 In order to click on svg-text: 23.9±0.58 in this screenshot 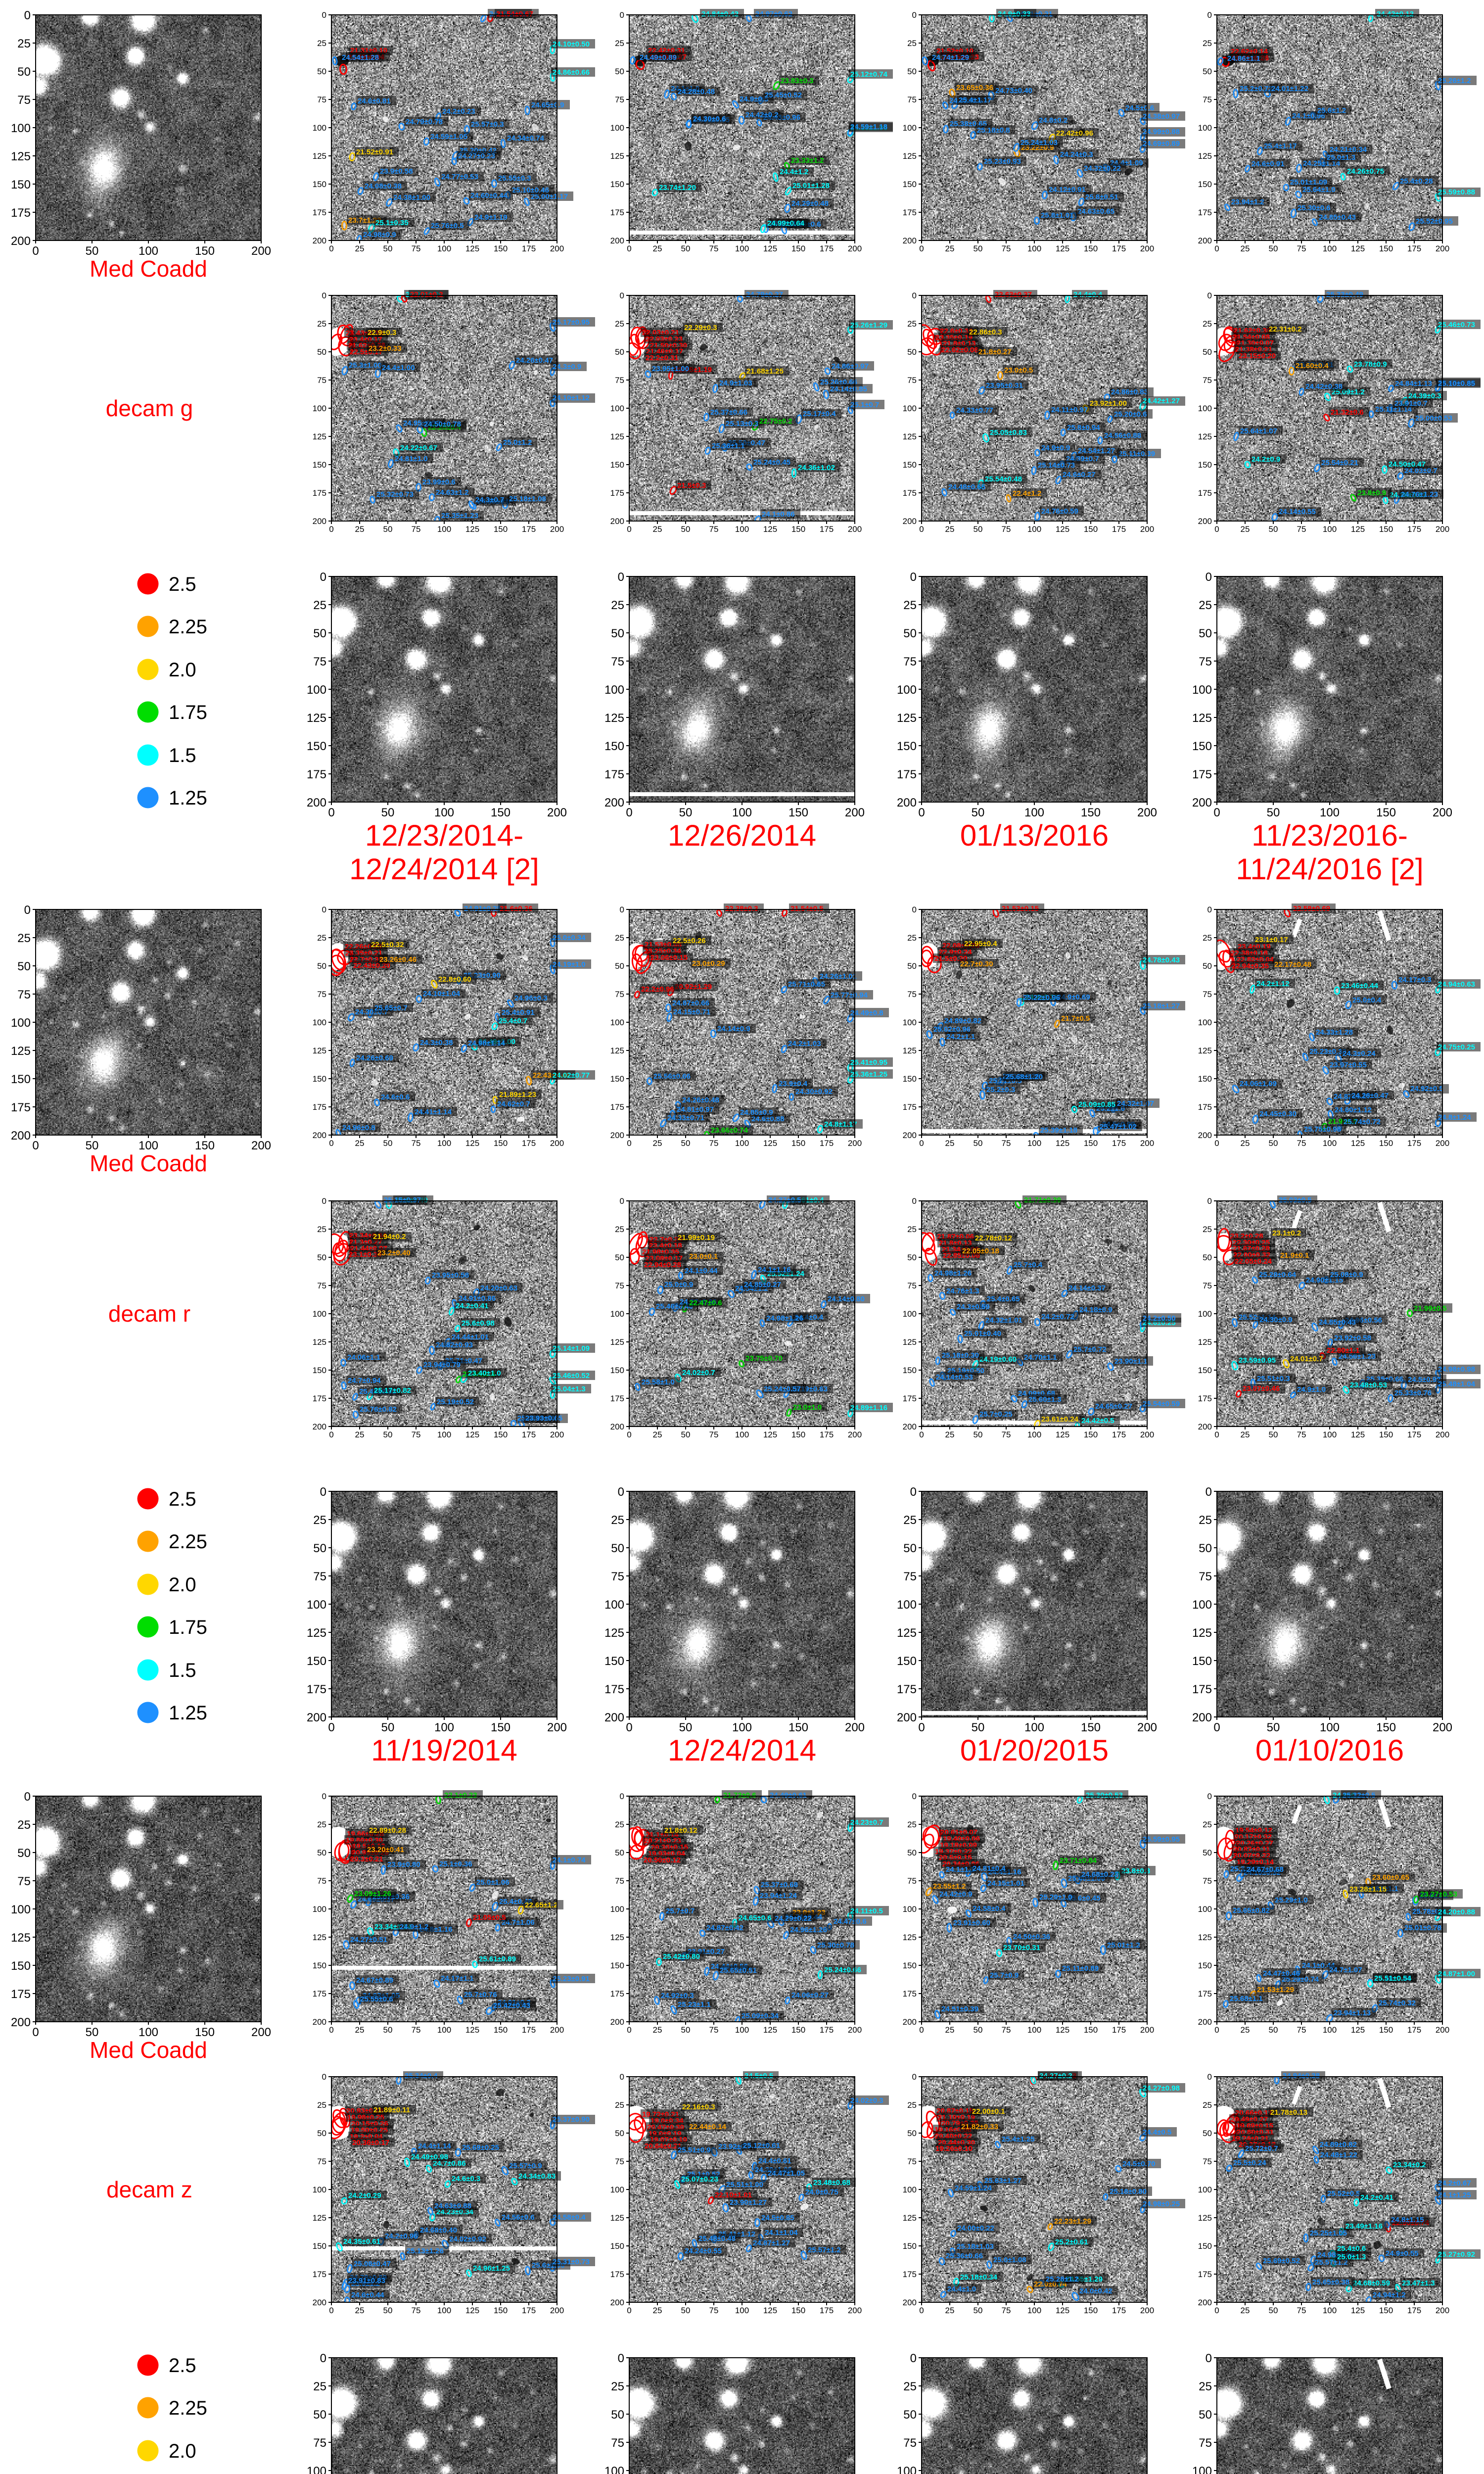, I will do `click(396, 172)`.